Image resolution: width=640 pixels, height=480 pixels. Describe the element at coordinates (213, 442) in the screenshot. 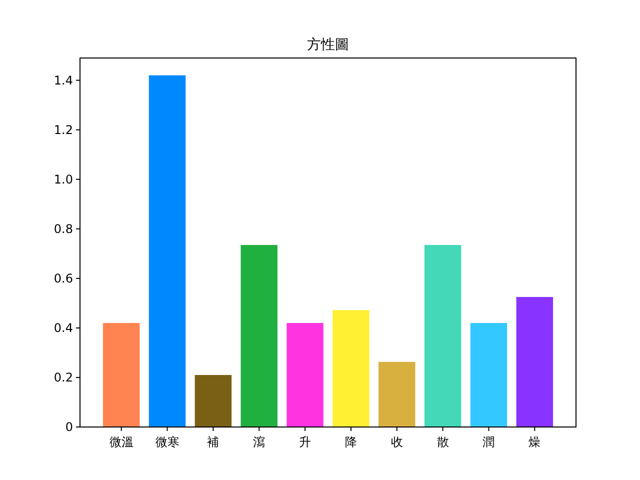

I see `x-tick-label: 補` at that location.